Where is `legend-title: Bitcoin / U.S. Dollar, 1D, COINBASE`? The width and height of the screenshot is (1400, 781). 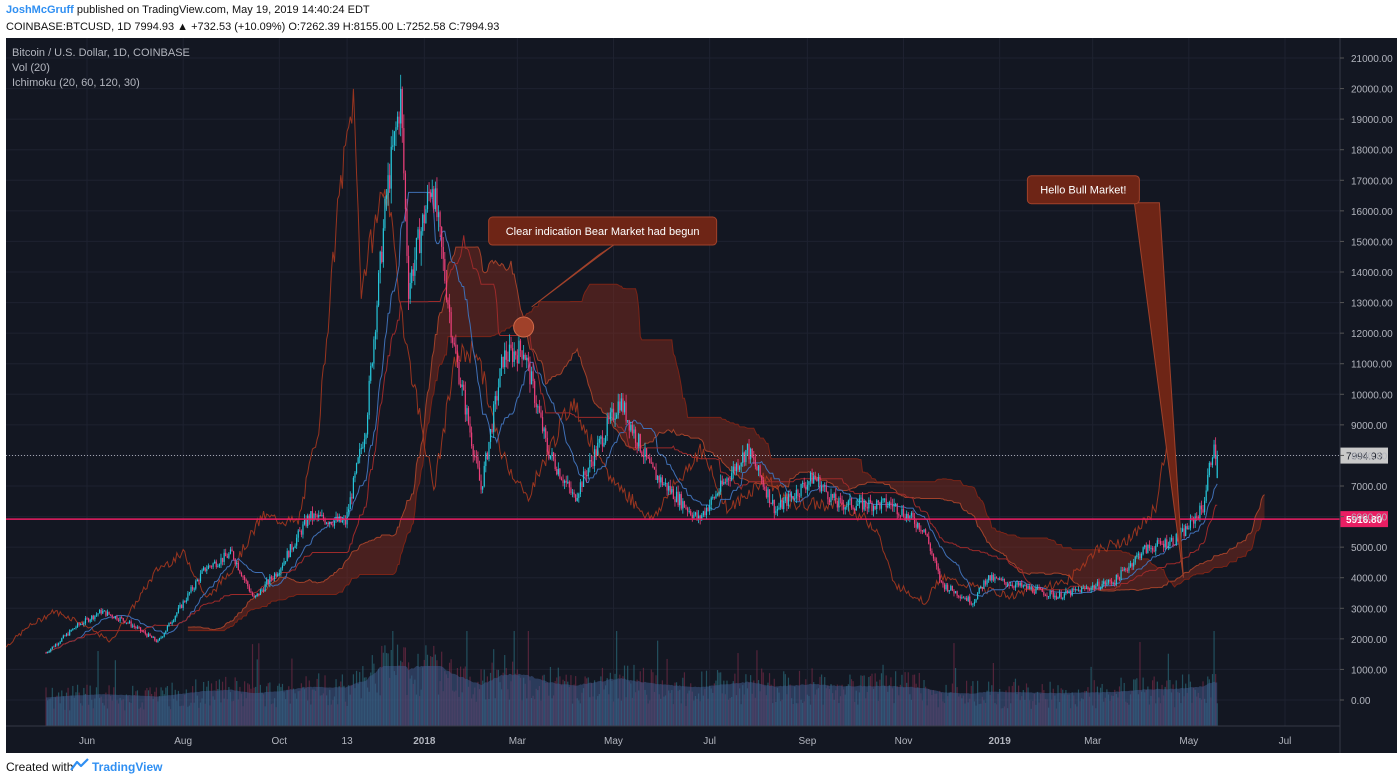
legend-title: Bitcoin / U.S. Dollar, 1D, COINBASE is located at coordinates (101, 53).